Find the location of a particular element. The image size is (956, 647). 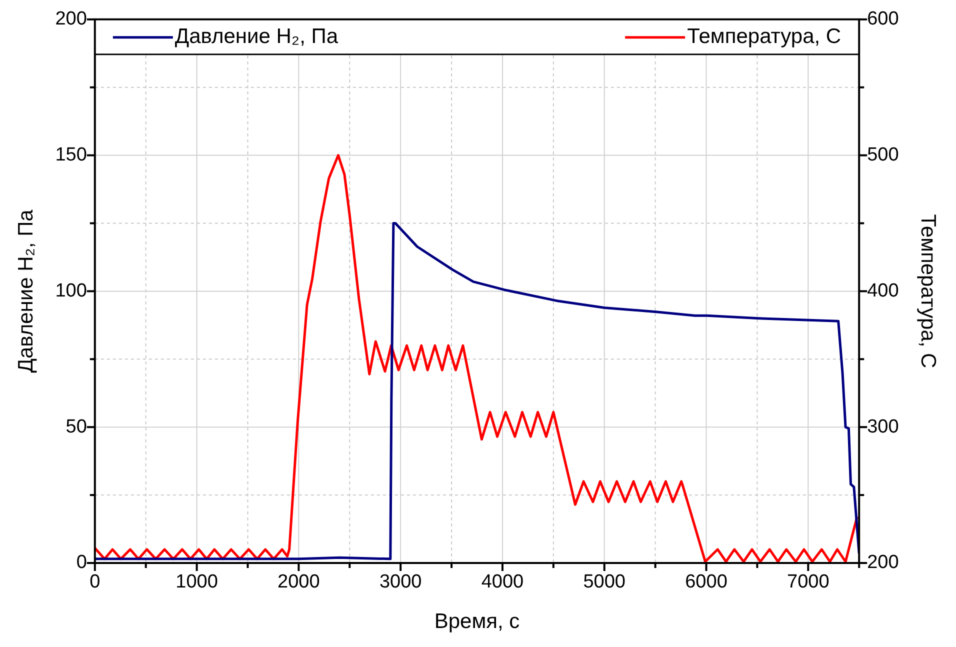

y2-tick-label: 400 is located at coordinates (883, 291).